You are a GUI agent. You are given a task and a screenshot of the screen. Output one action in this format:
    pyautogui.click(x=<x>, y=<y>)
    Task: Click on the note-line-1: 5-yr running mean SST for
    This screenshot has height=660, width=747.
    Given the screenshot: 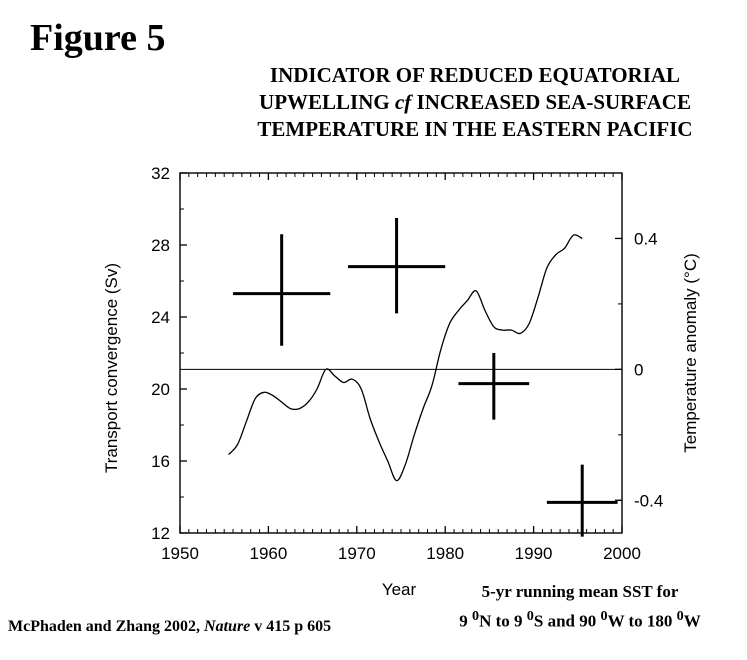 What is the action you would take?
    pyautogui.click(x=580, y=591)
    